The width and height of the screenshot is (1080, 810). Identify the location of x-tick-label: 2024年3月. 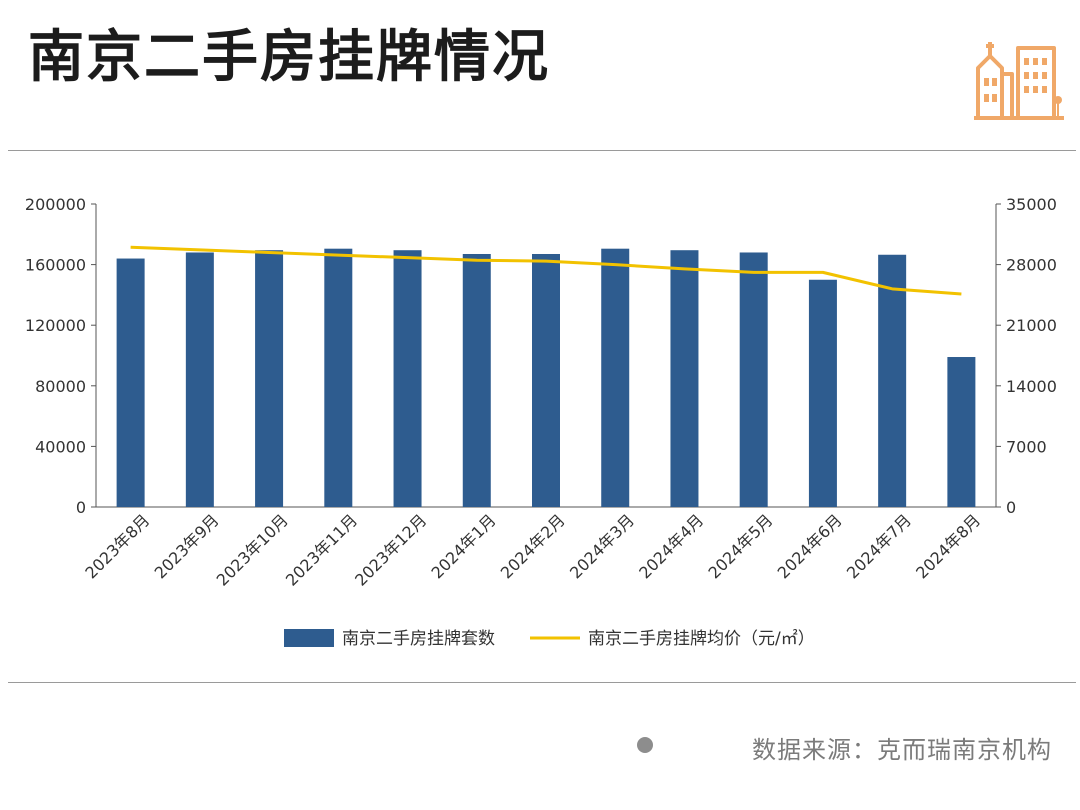
(602, 546).